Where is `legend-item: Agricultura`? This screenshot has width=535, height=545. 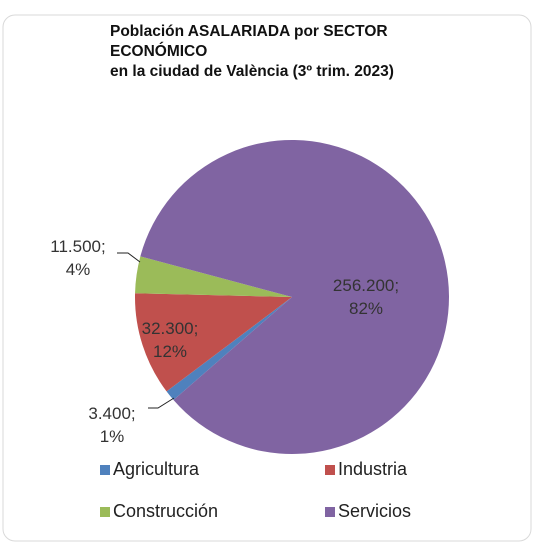
legend-item: Agricultura is located at coordinates (149, 469).